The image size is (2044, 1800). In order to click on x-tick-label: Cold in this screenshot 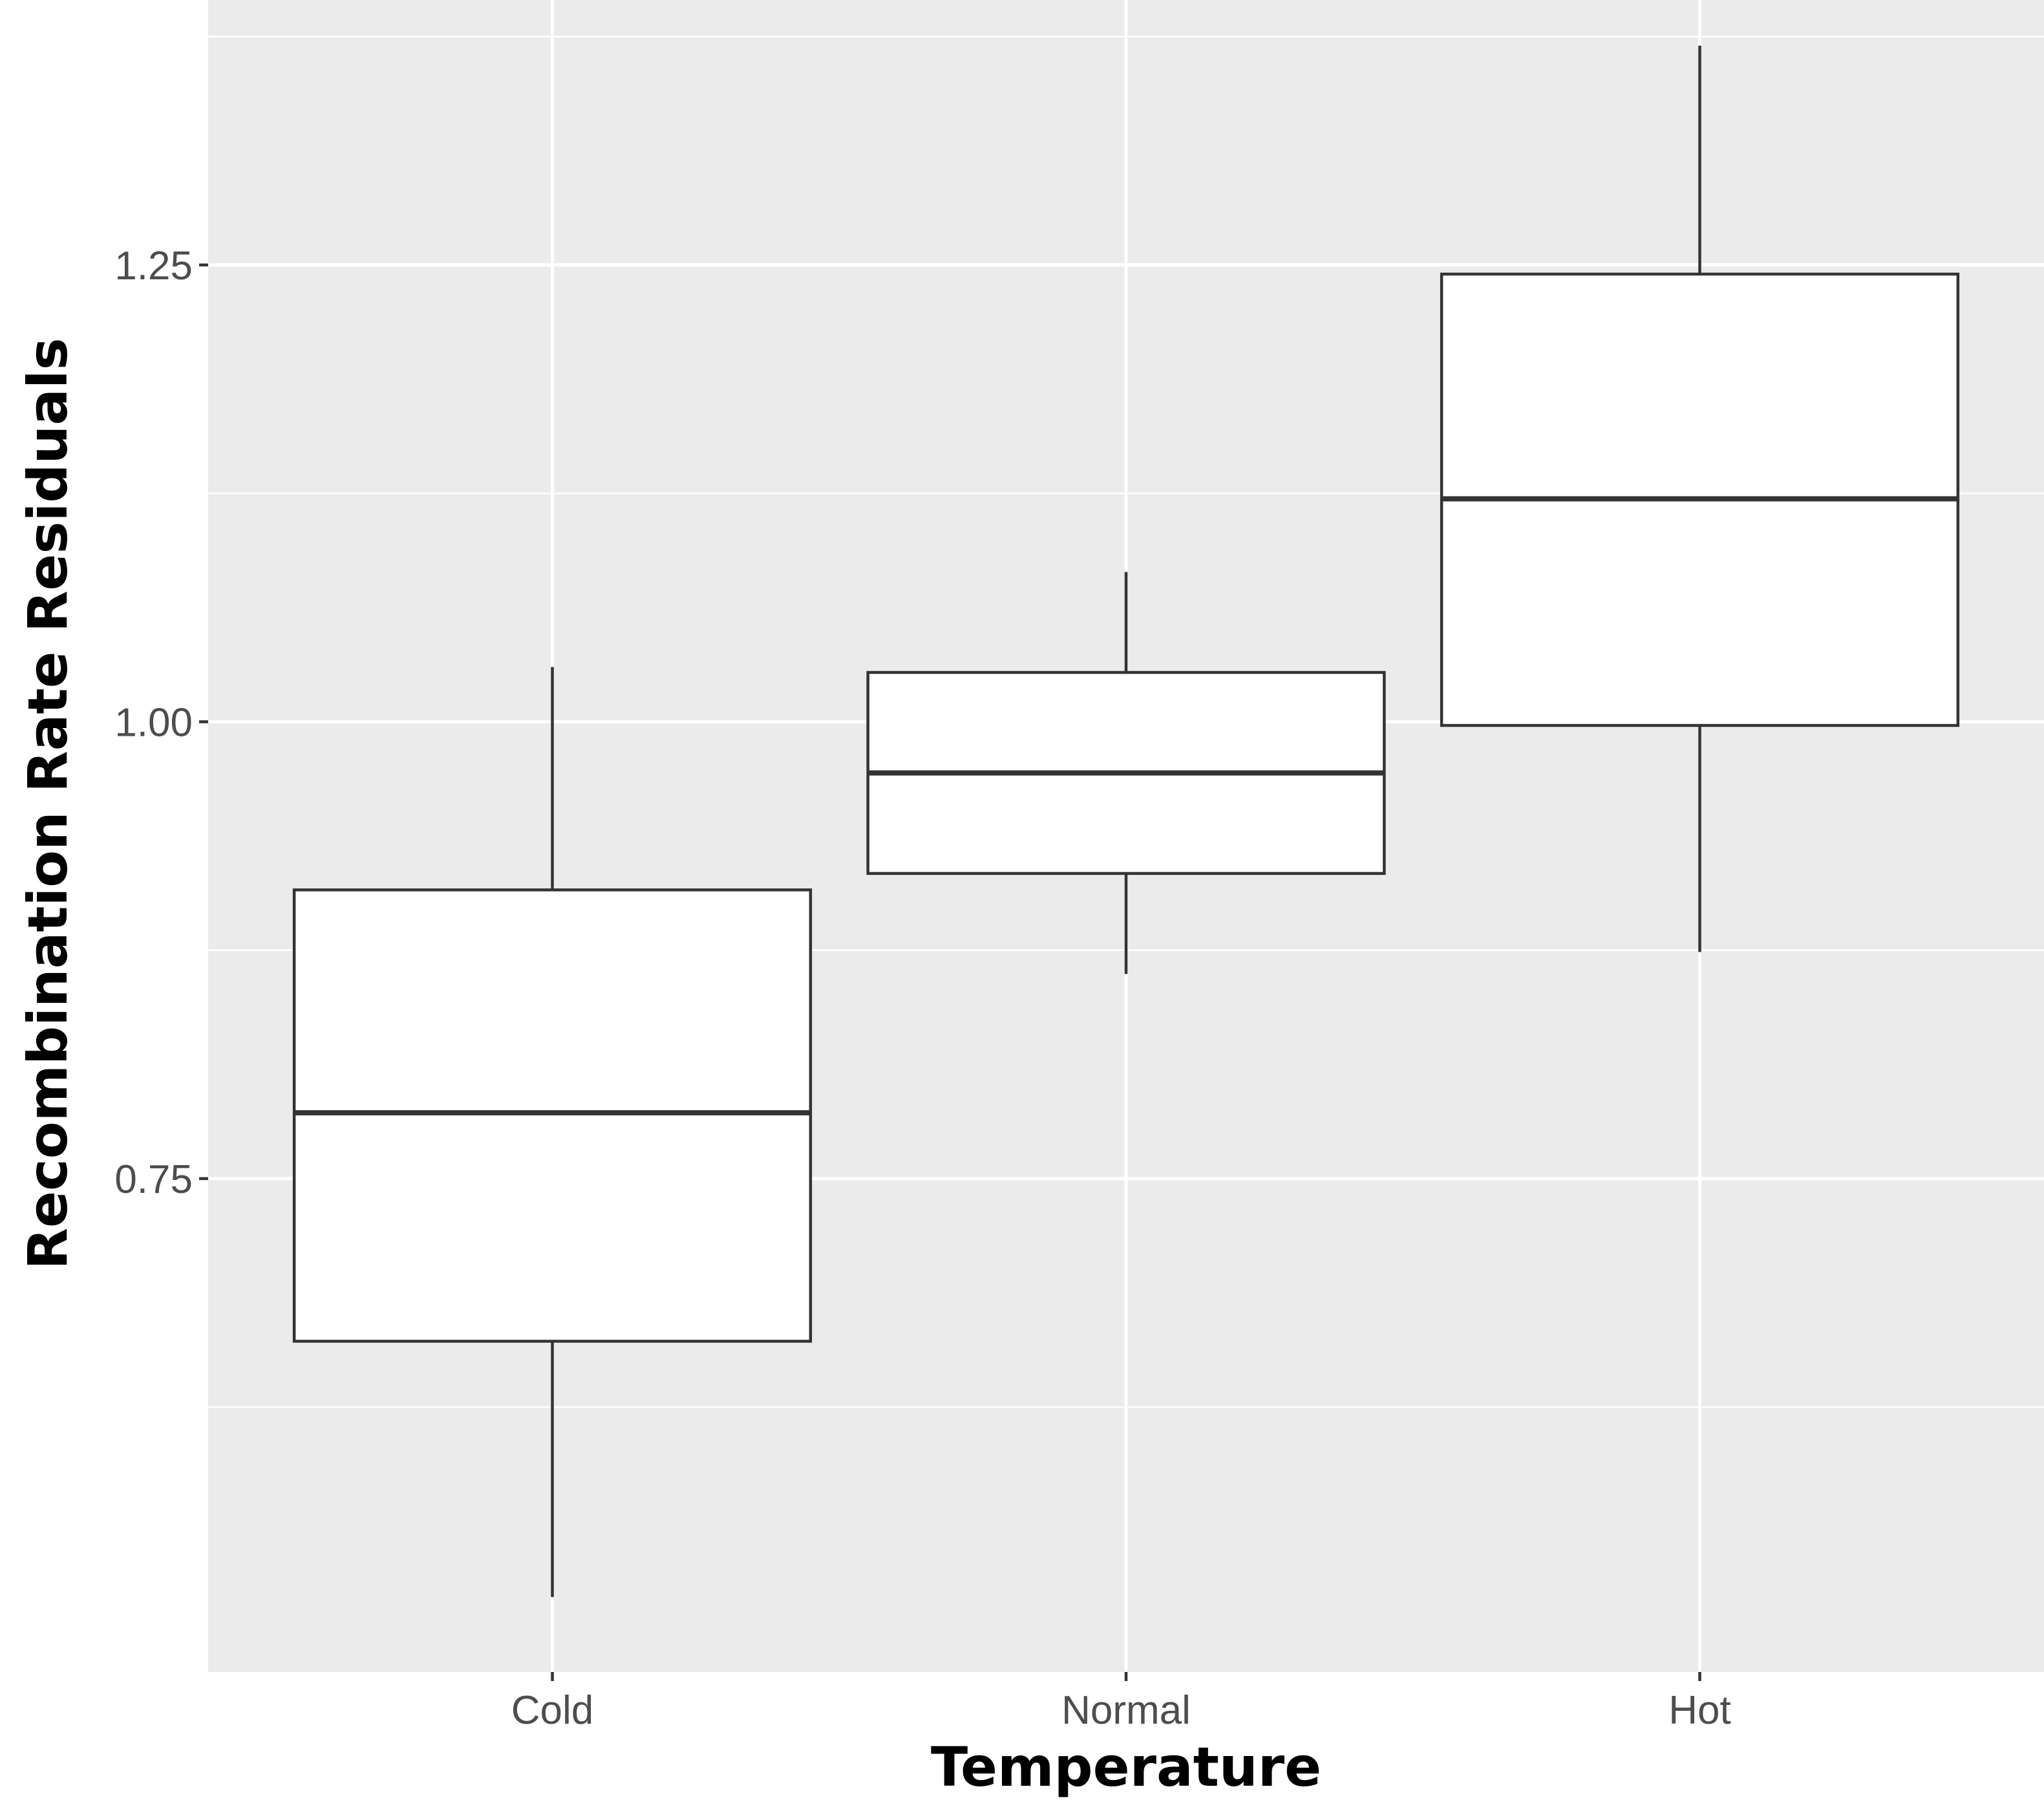, I will do `click(552, 1710)`.